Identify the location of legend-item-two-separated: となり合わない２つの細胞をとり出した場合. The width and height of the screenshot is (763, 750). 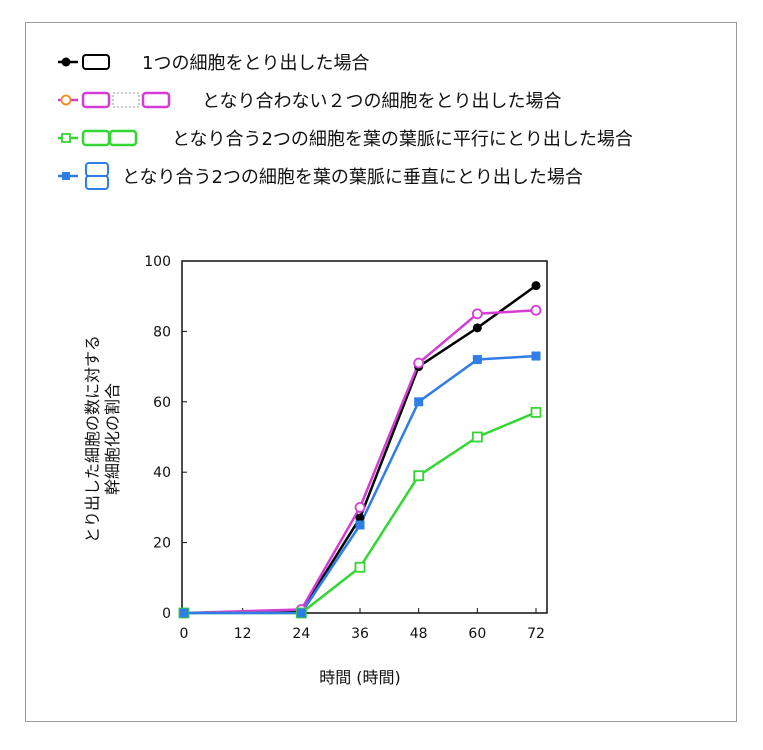
(344, 100).